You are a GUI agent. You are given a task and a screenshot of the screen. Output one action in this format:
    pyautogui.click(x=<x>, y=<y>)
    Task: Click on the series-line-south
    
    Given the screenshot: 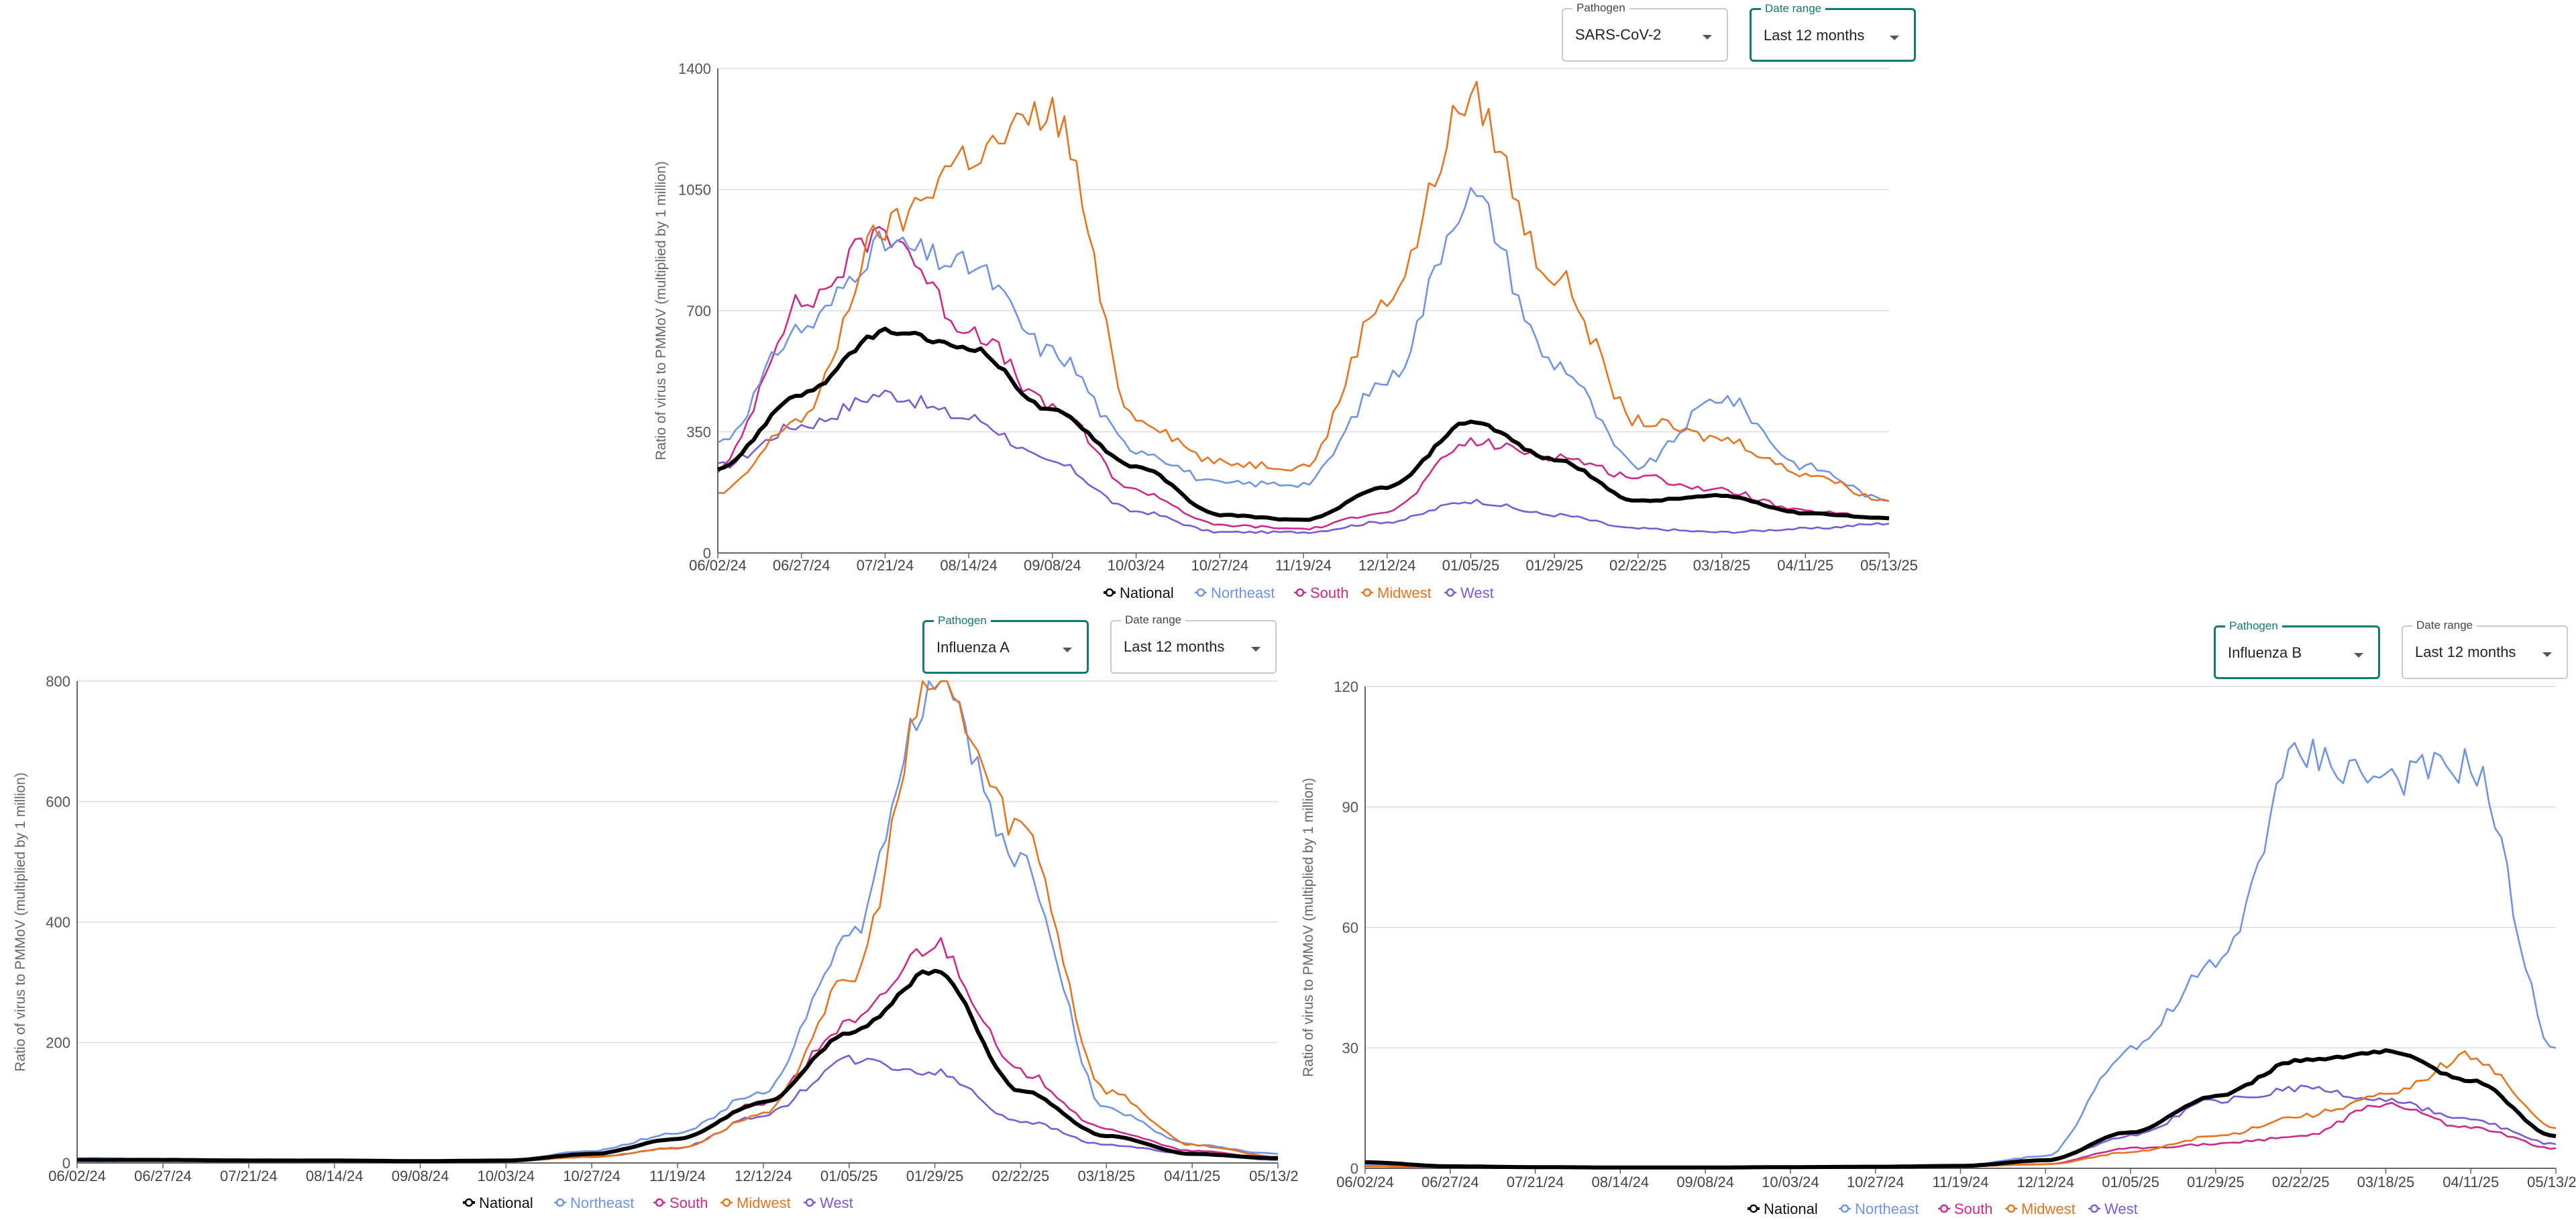 What is the action you would take?
    pyautogui.click(x=678, y=1049)
    